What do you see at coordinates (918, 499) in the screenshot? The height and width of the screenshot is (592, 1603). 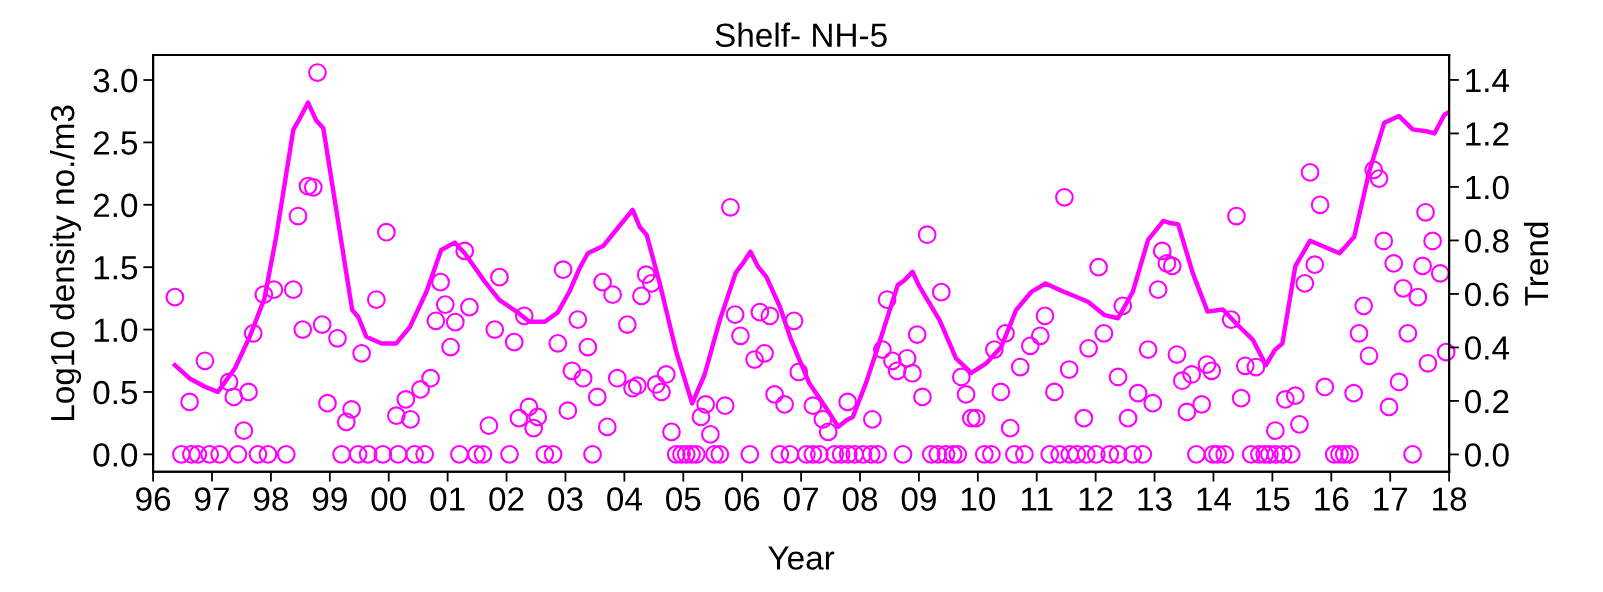 I see `x-tick-label: 09` at bounding box center [918, 499].